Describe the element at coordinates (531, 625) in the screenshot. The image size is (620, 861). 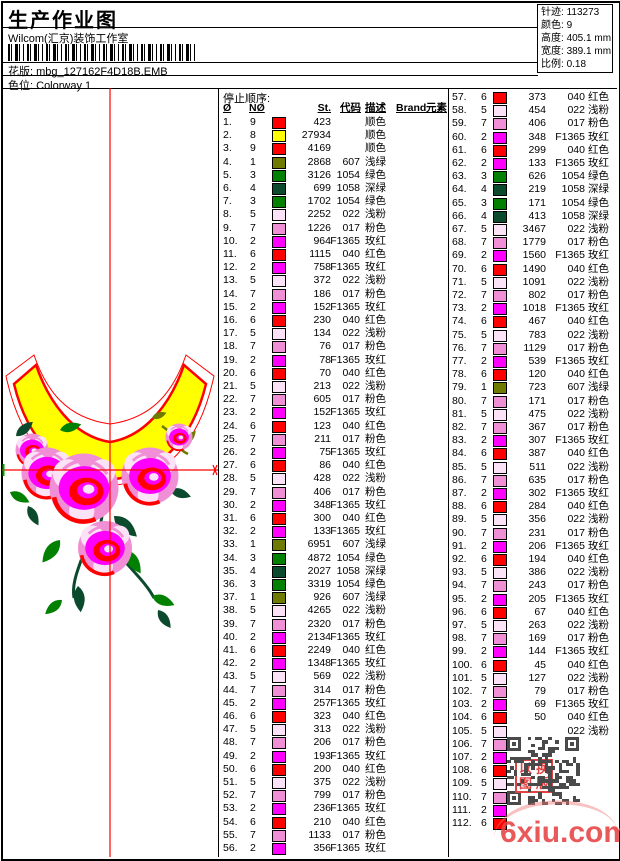
I see `stop-row: 97. 5 263 022 浅粉` at that location.